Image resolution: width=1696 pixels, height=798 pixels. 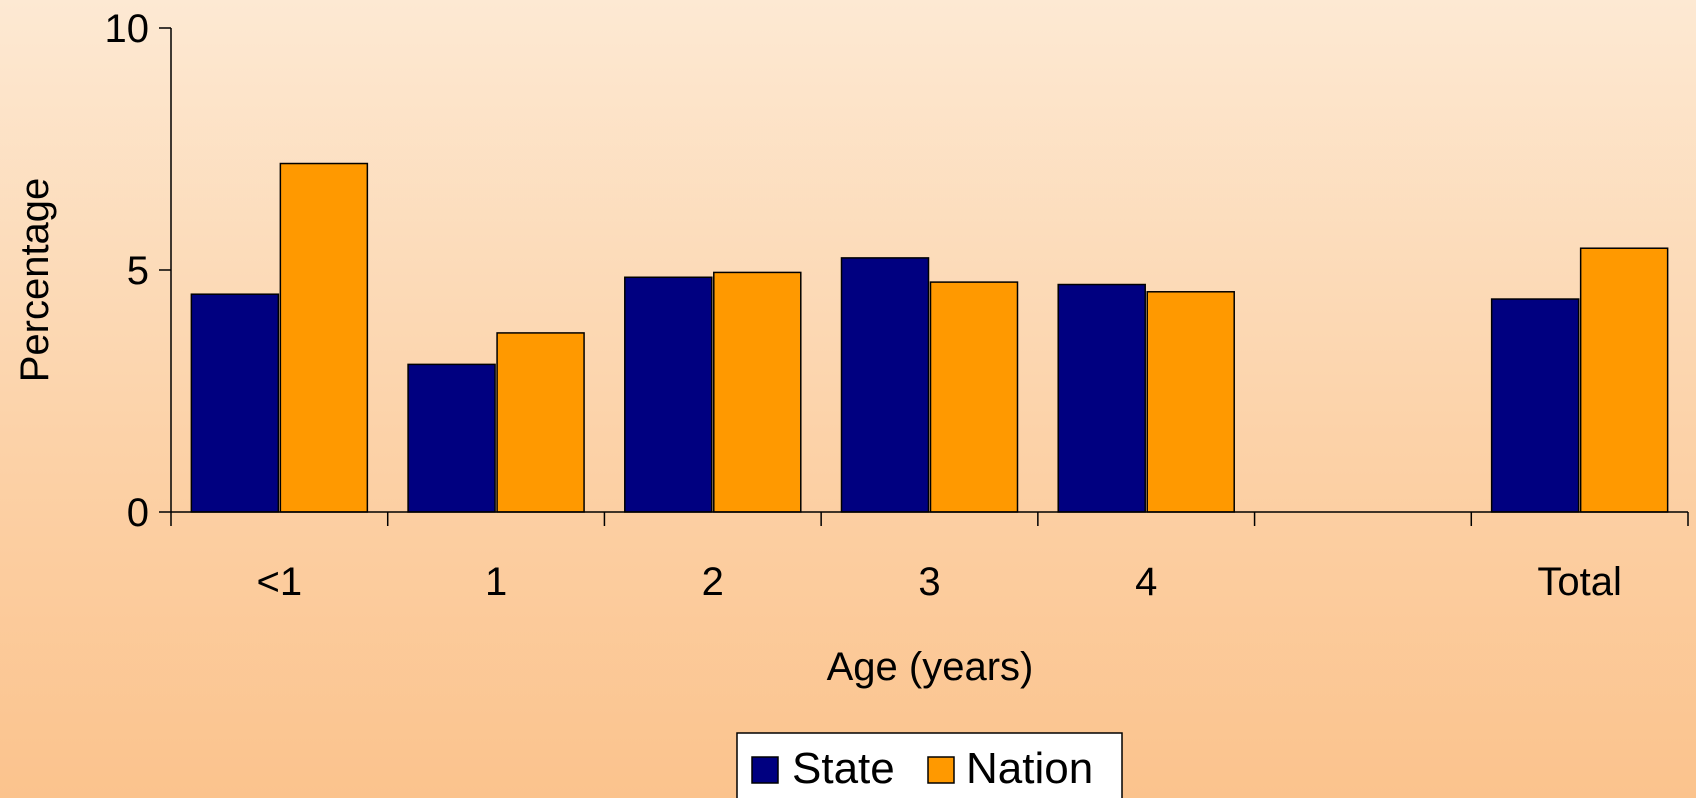 I want to click on legend: State Nation, so click(x=929, y=765).